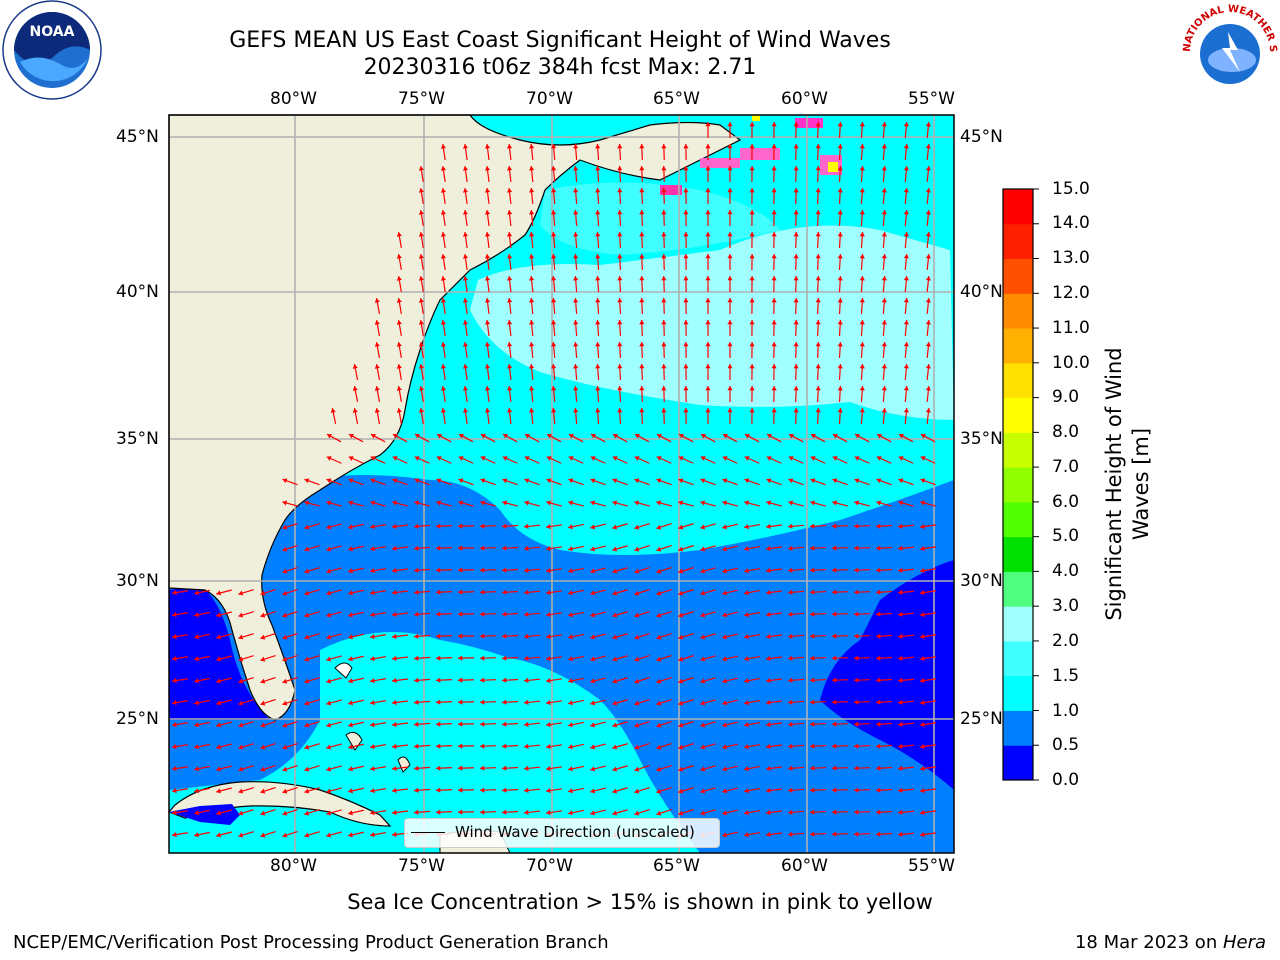  I want to click on colorbar-tick: 4.0, so click(1066, 571).